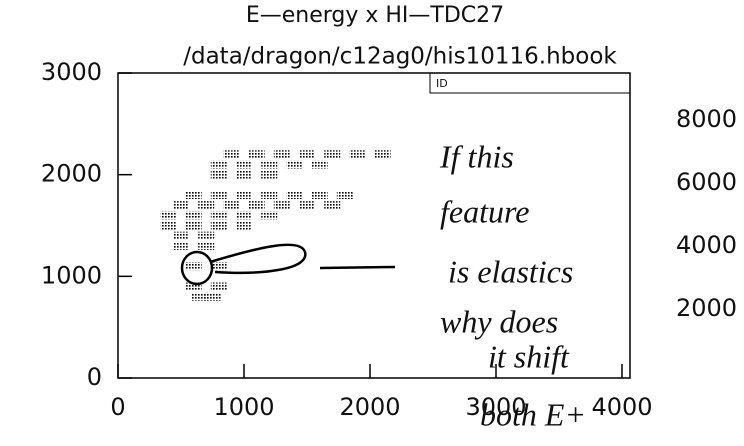  Describe the element at coordinates (706, 182) in the screenshot. I see `y2-tick-label: 6000` at that location.